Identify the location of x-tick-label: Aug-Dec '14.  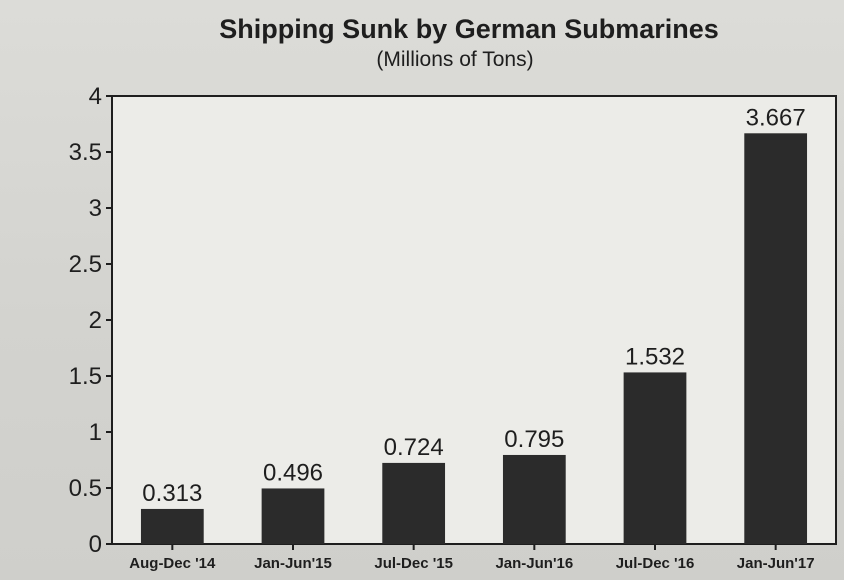
(172, 563).